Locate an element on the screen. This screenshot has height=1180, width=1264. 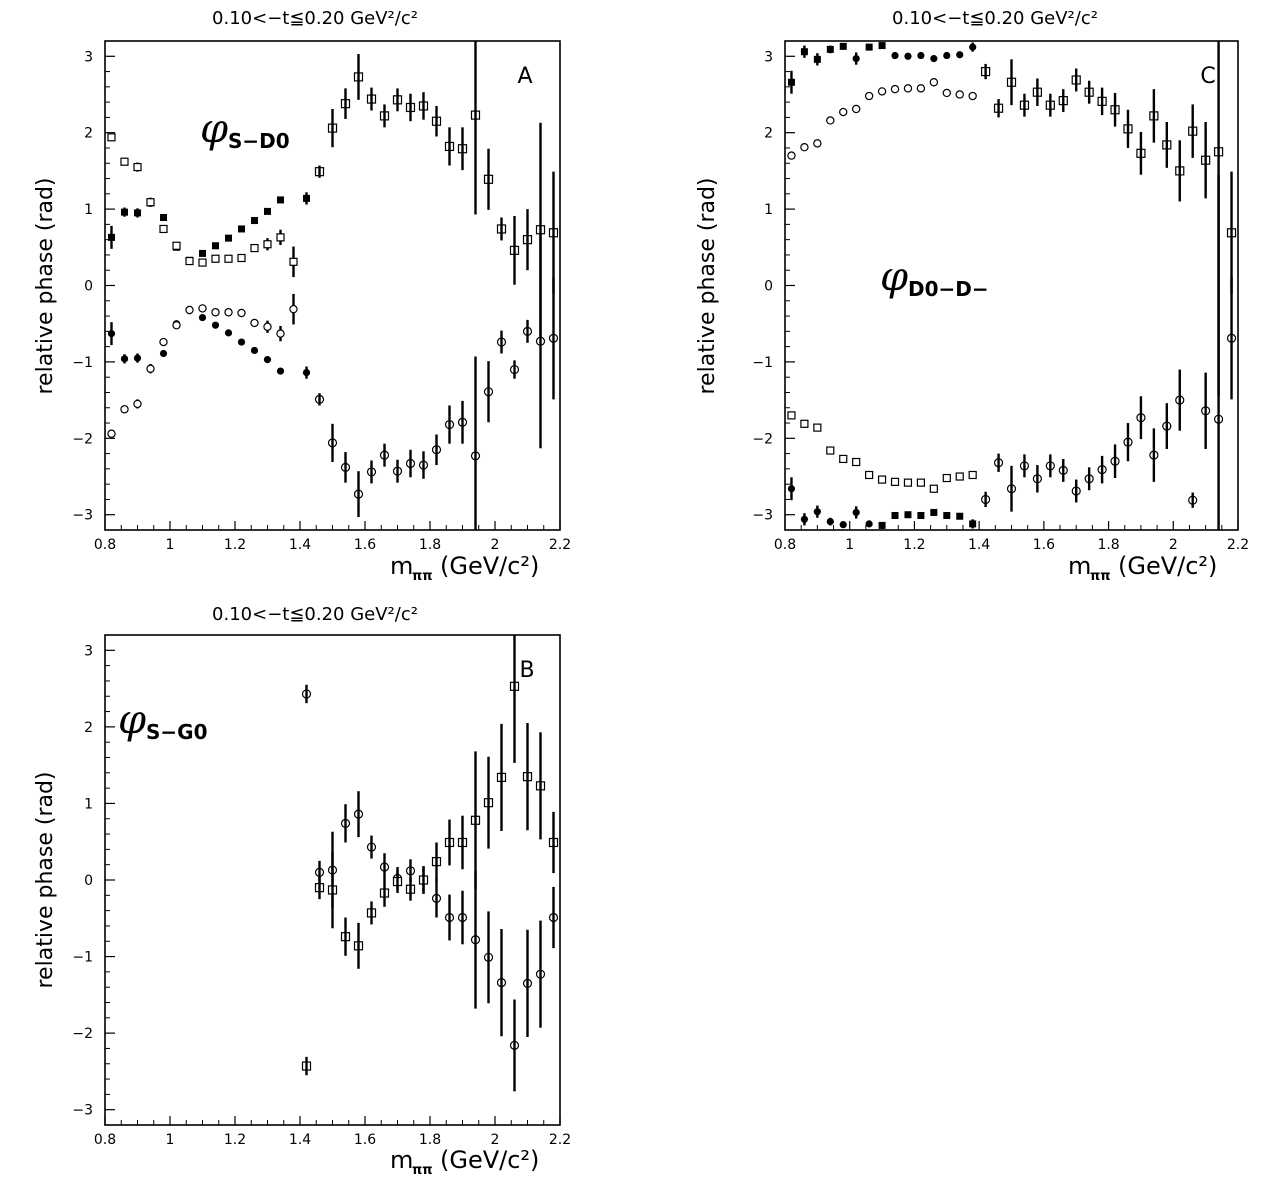
panel-c-x-tick-label: 0.8 is located at coordinates (785, 545).